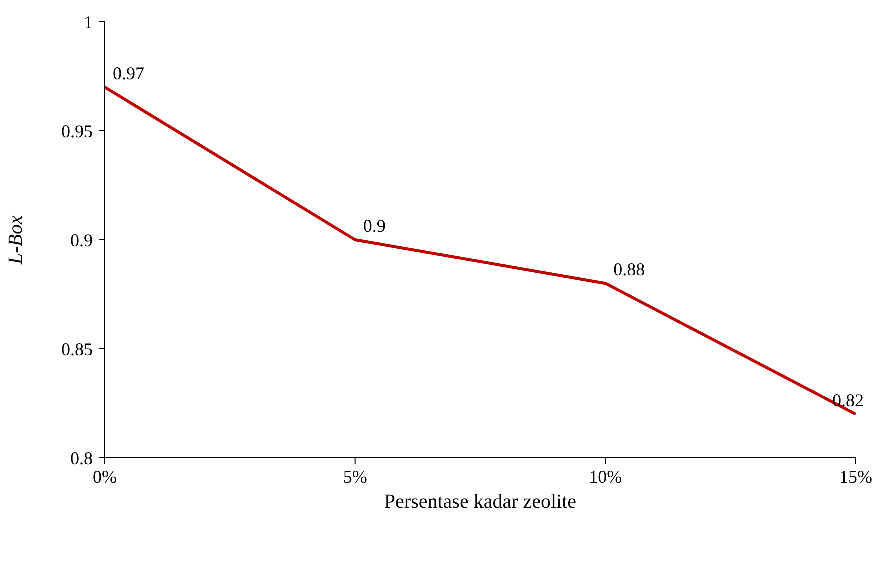 This screenshot has height=563, width=886. What do you see at coordinates (128, 73) in the screenshot?
I see `data-label: 0.97` at bounding box center [128, 73].